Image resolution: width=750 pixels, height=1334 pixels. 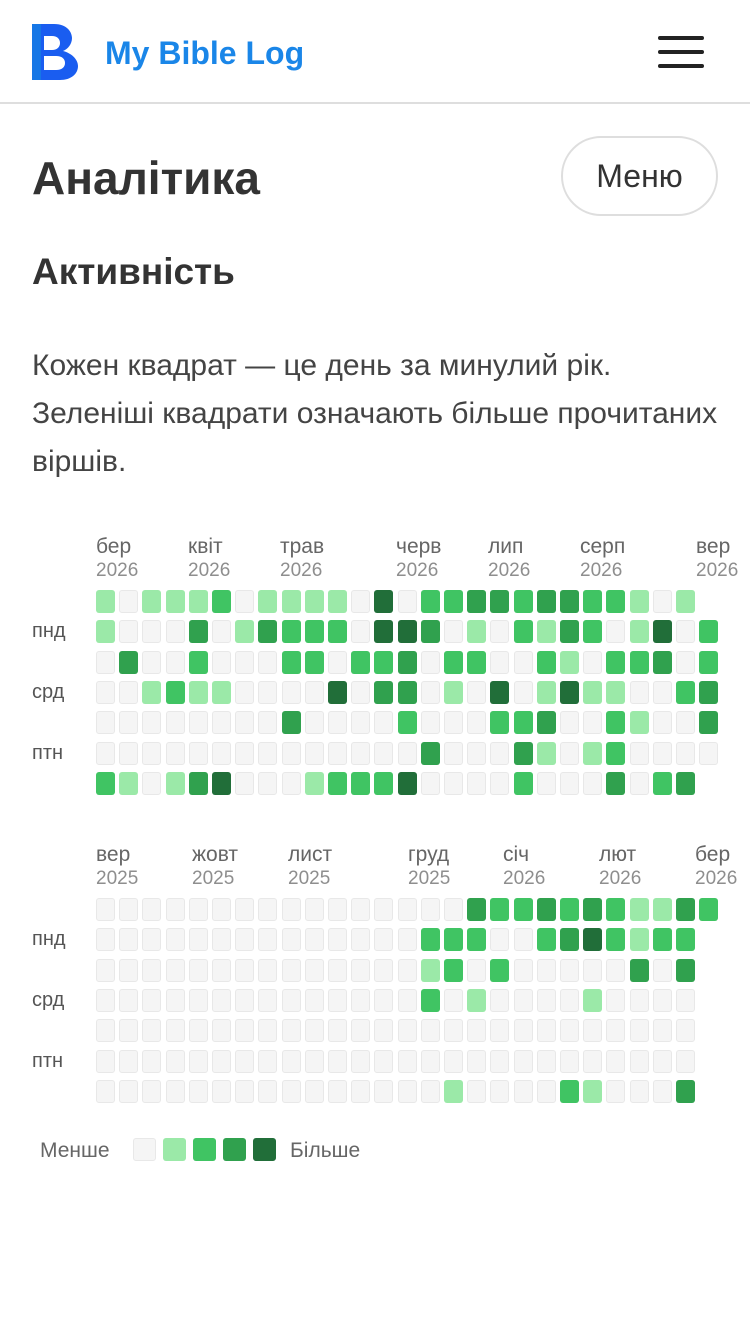 What do you see at coordinates (205, 53) in the screenshot?
I see `app-title: My Bible Log` at bounding box center [205, 53].